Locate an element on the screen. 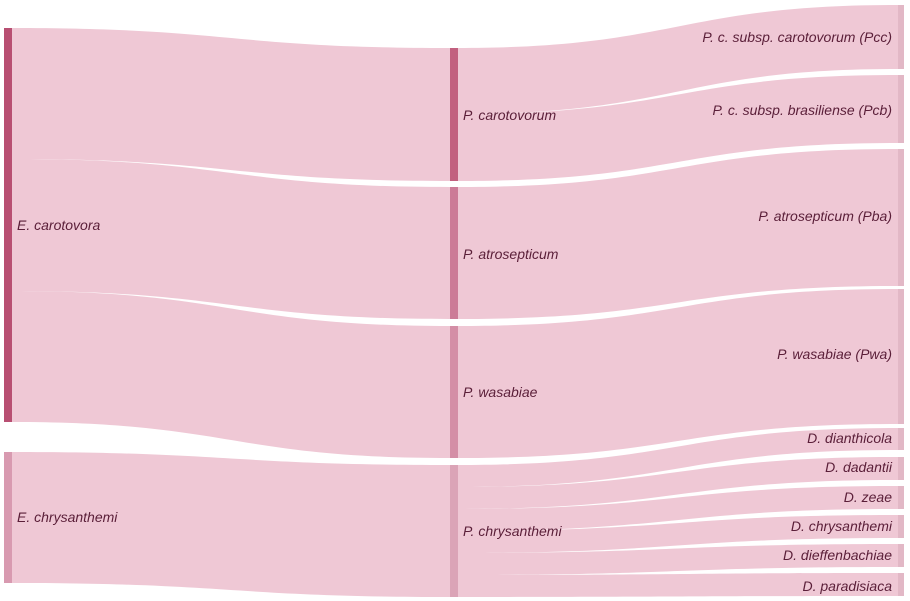 The image size is (910, 601). node-dzea is located at coordinates (901, 497).